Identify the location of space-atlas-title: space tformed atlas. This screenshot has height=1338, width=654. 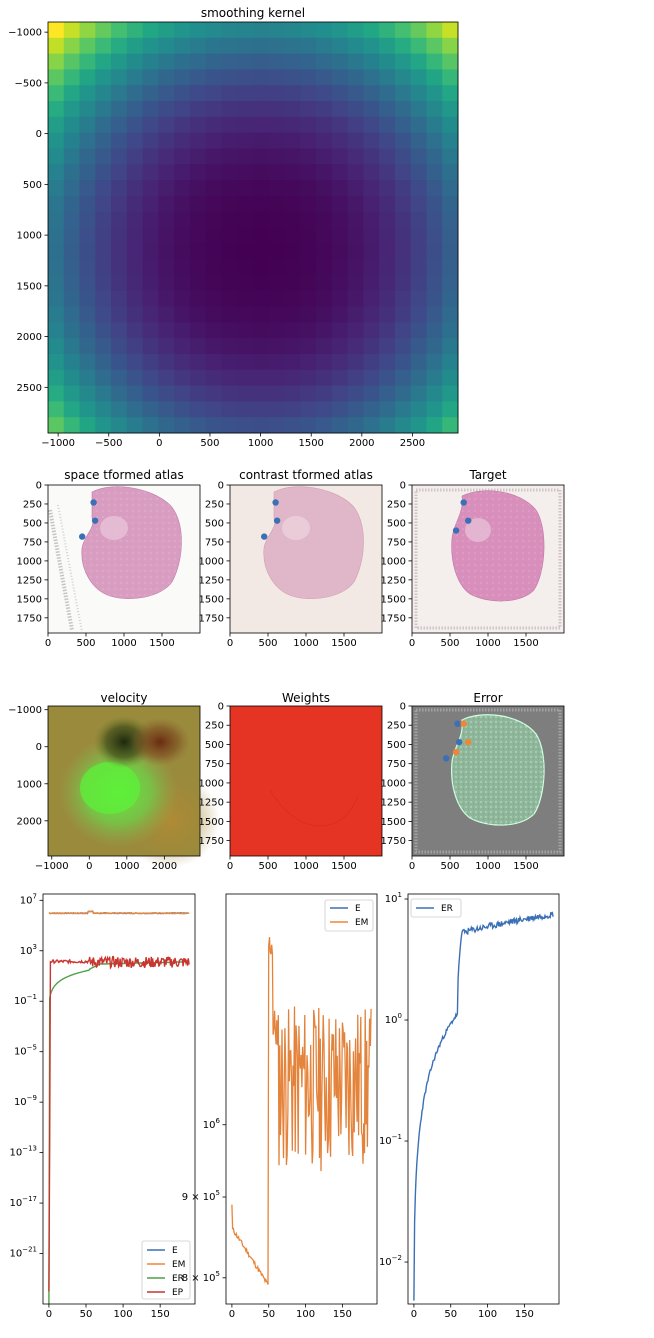
(124, 475).